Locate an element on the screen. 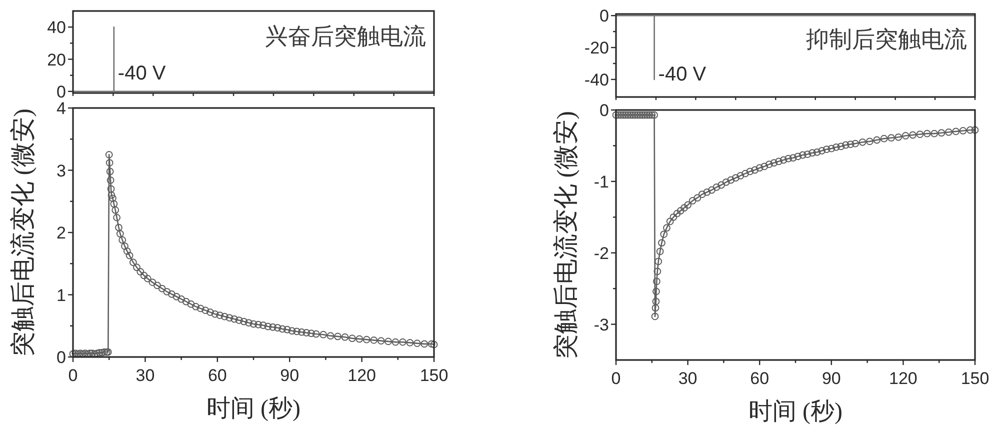 This screenshot has height=438, width=1000. y-tick-label: 3 is located at coordinates (61, 170).